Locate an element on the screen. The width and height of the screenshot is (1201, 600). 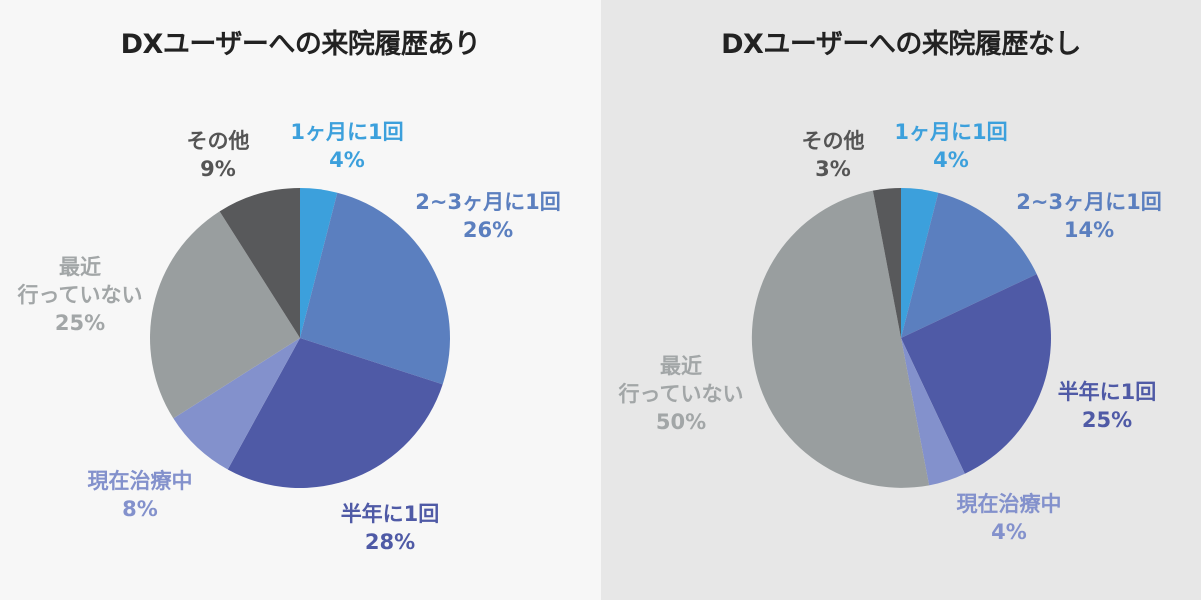
slice-percent-text: 9% is located at coordinates (218, 169).